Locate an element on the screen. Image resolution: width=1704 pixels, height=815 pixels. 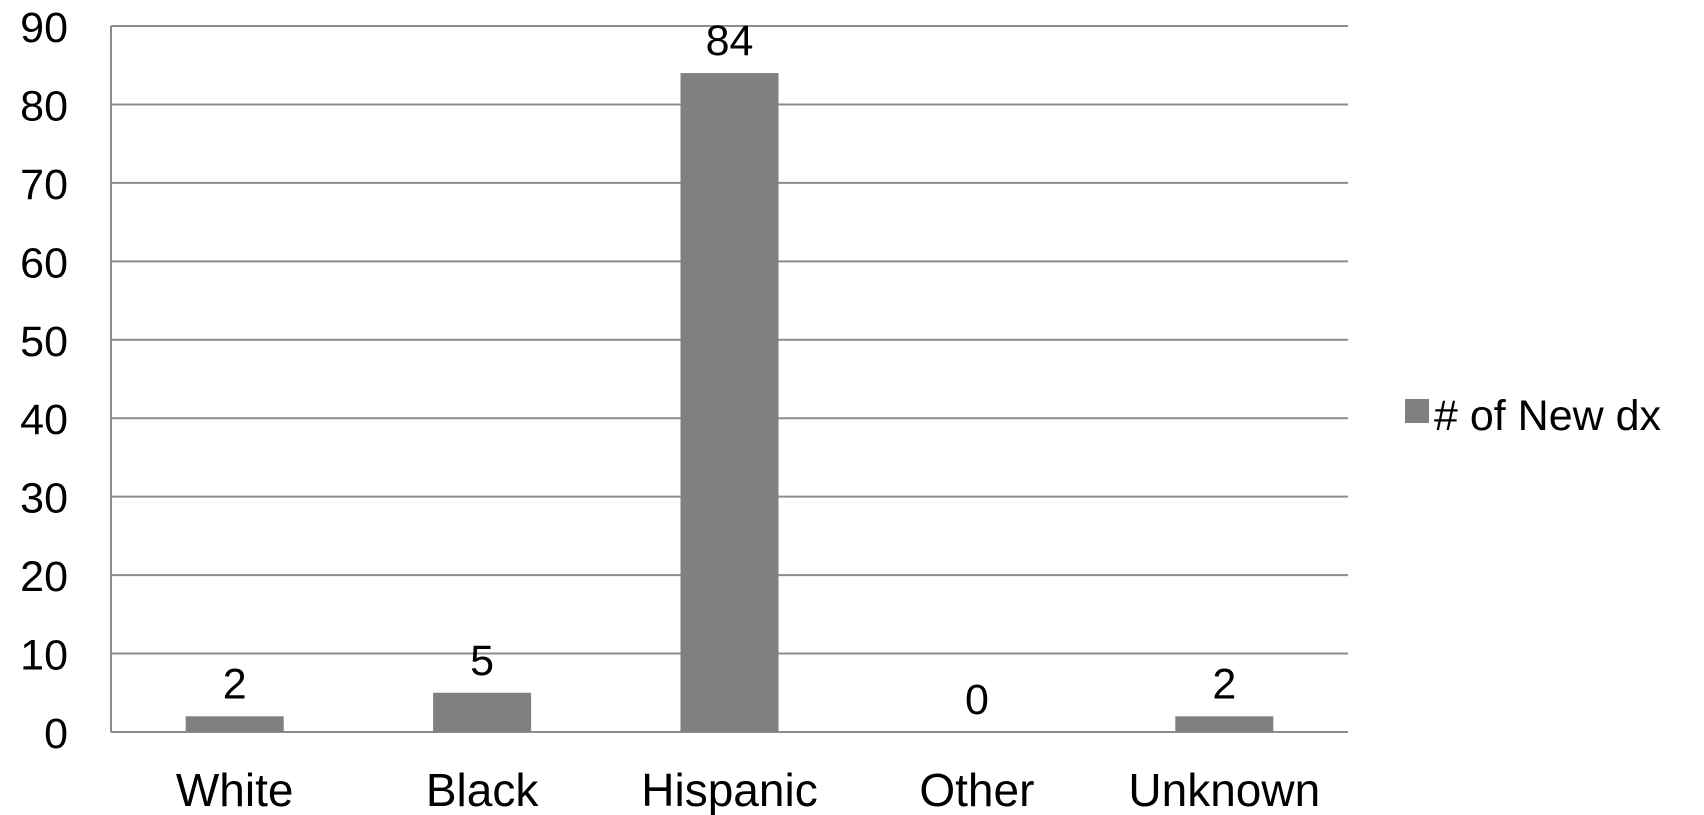
bar-black is located at coordinates (482, 712).